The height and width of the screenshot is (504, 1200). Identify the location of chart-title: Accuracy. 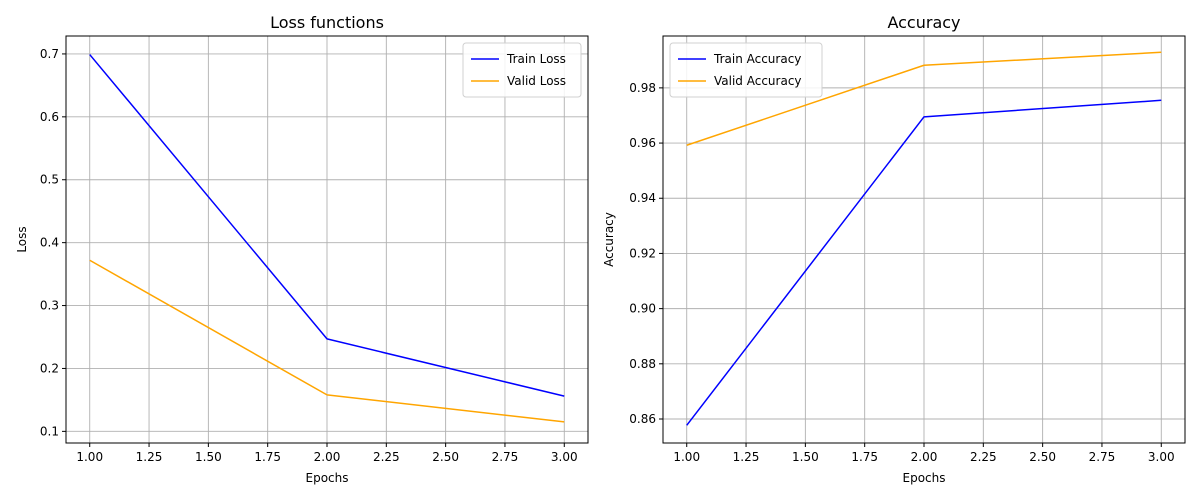
(923, 22).